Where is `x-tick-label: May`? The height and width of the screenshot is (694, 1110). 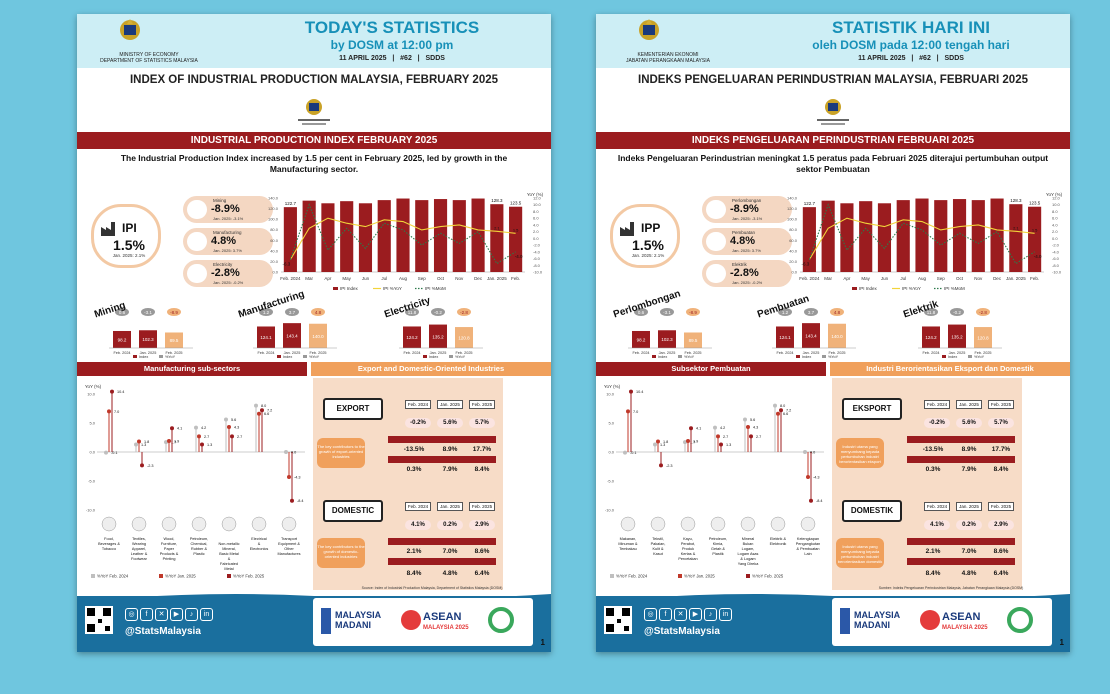
x-tick-label: May is located at coordinates (346, 278).